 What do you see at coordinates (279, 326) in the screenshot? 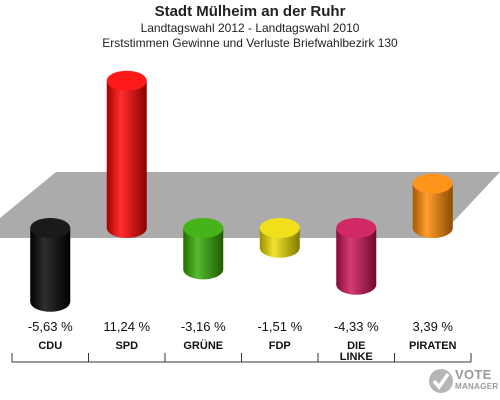
I see `value-label: -1,51 %` at bounding box center [279, 326].